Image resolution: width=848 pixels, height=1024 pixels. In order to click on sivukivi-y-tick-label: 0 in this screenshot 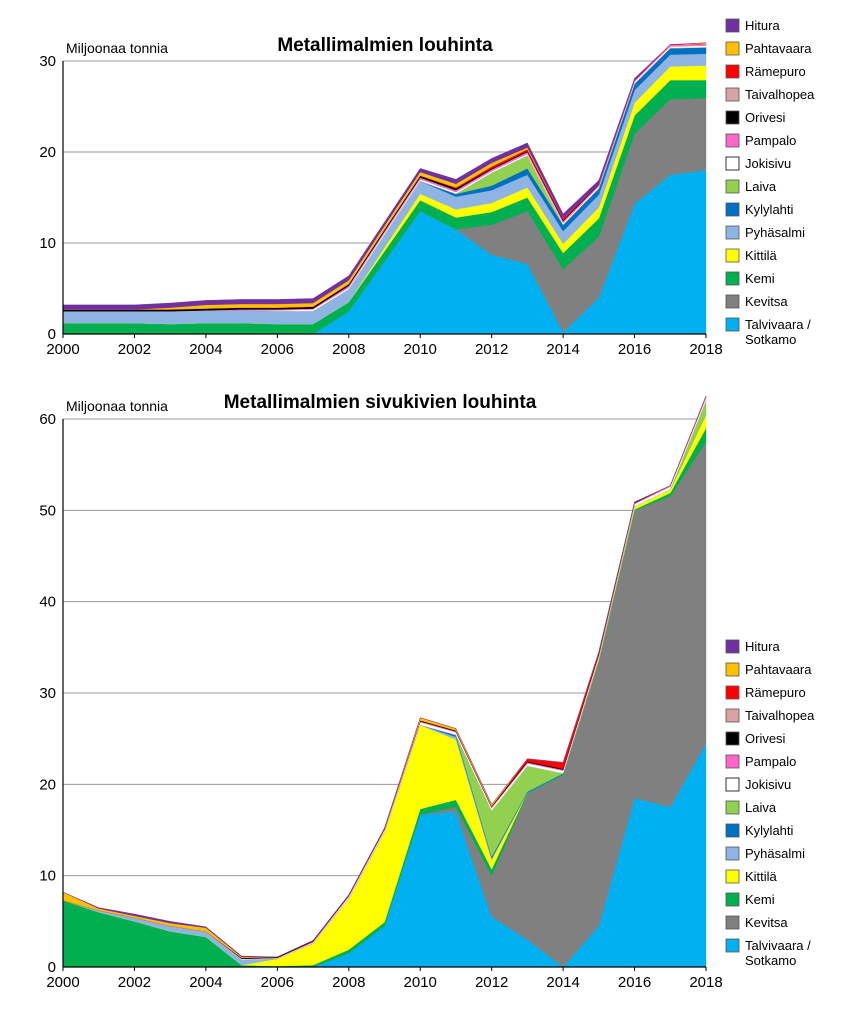, I will do `click(52, 967)`.